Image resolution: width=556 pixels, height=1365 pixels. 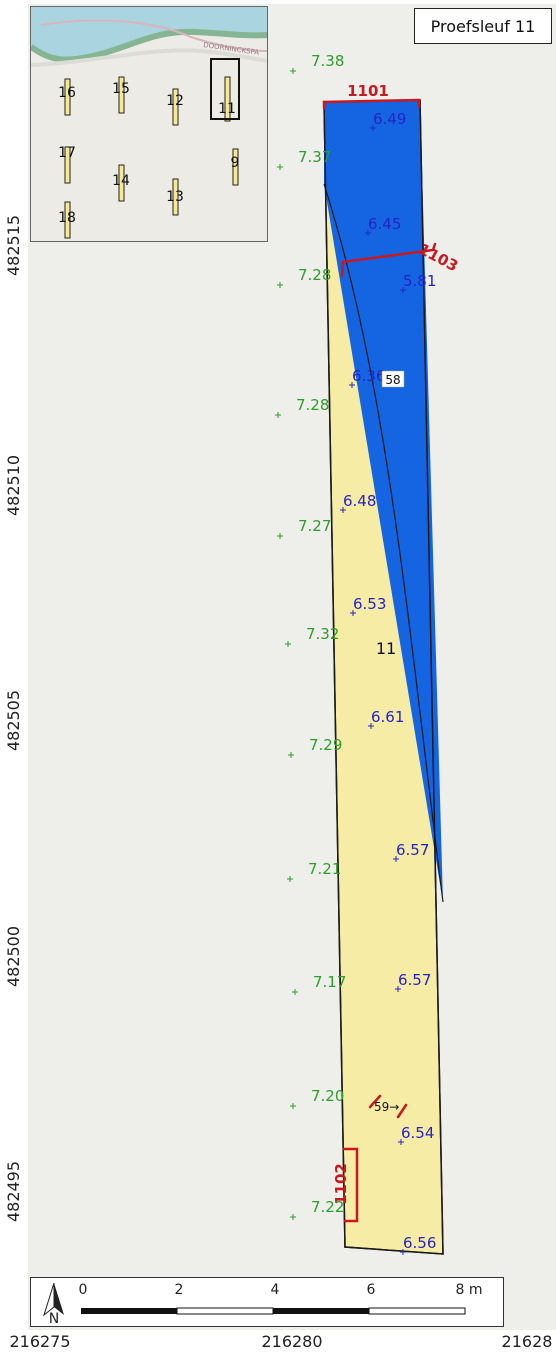 I want to click on section-1102-line, so click(x=350, y=1185).